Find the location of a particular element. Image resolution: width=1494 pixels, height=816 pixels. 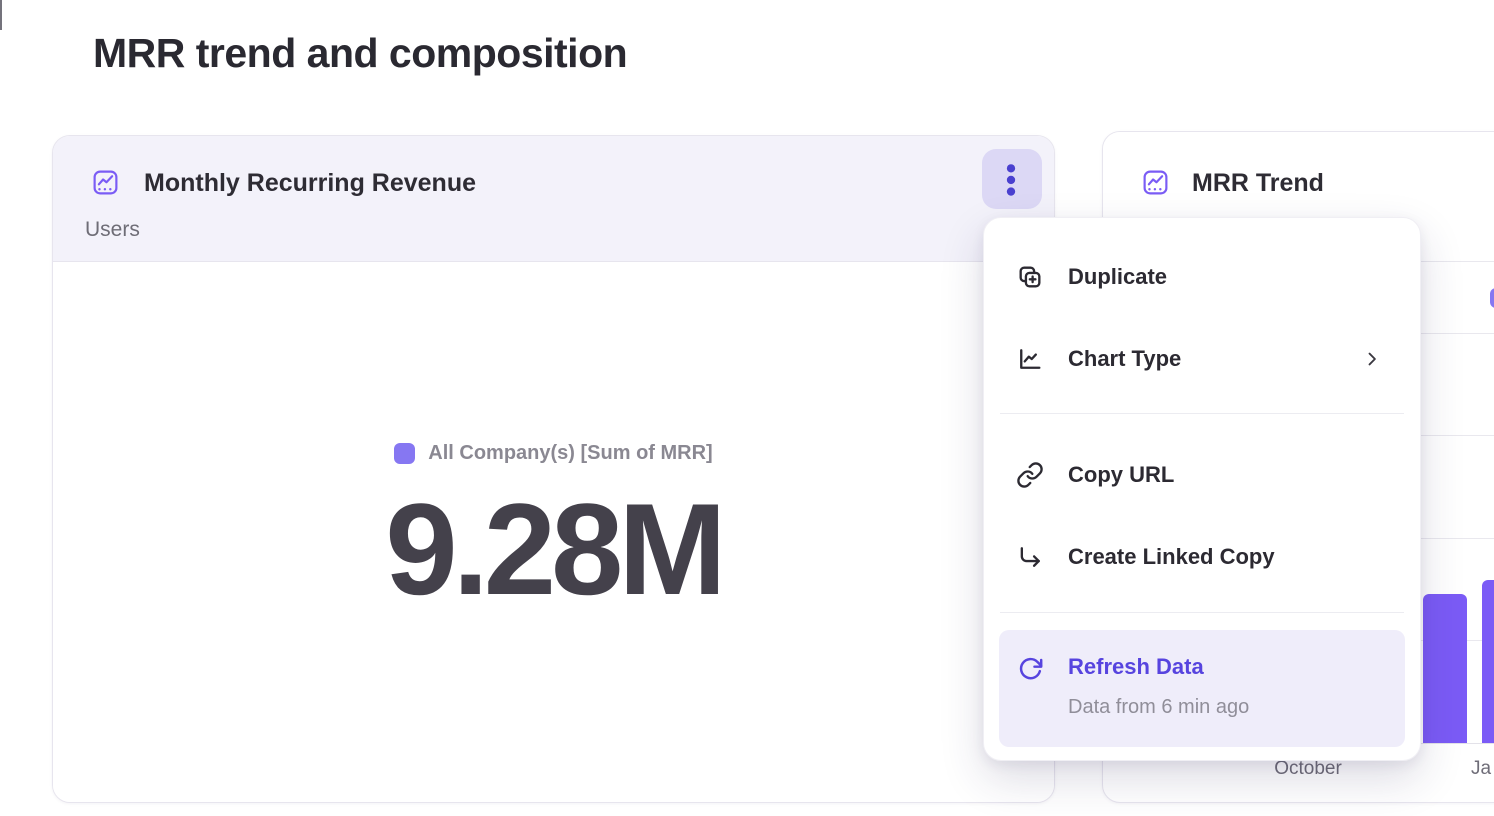

legend-label: All Company(s) [Sum of MRR] is located at coordinates (570, 453).